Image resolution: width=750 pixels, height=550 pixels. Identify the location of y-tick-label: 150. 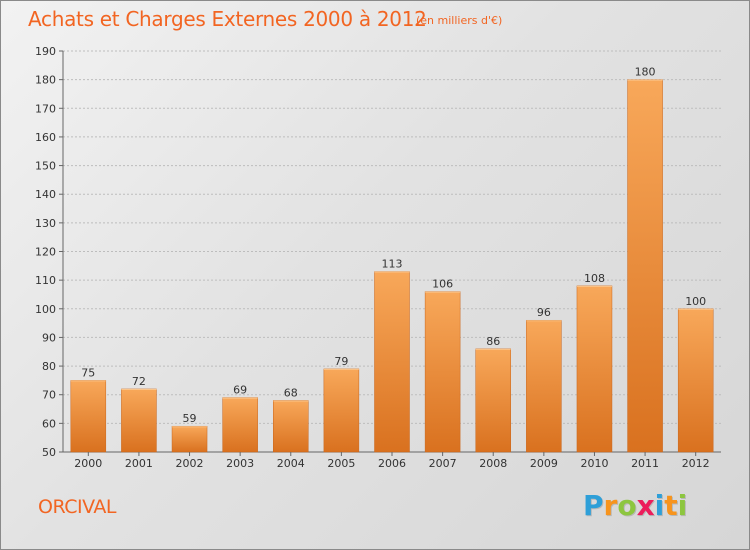
(45, 166).